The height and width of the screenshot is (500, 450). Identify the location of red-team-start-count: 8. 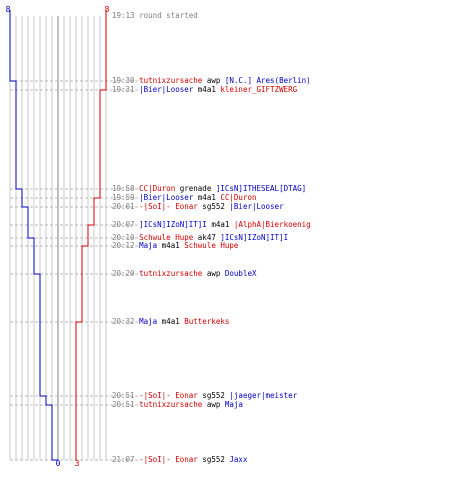
(107, 9).